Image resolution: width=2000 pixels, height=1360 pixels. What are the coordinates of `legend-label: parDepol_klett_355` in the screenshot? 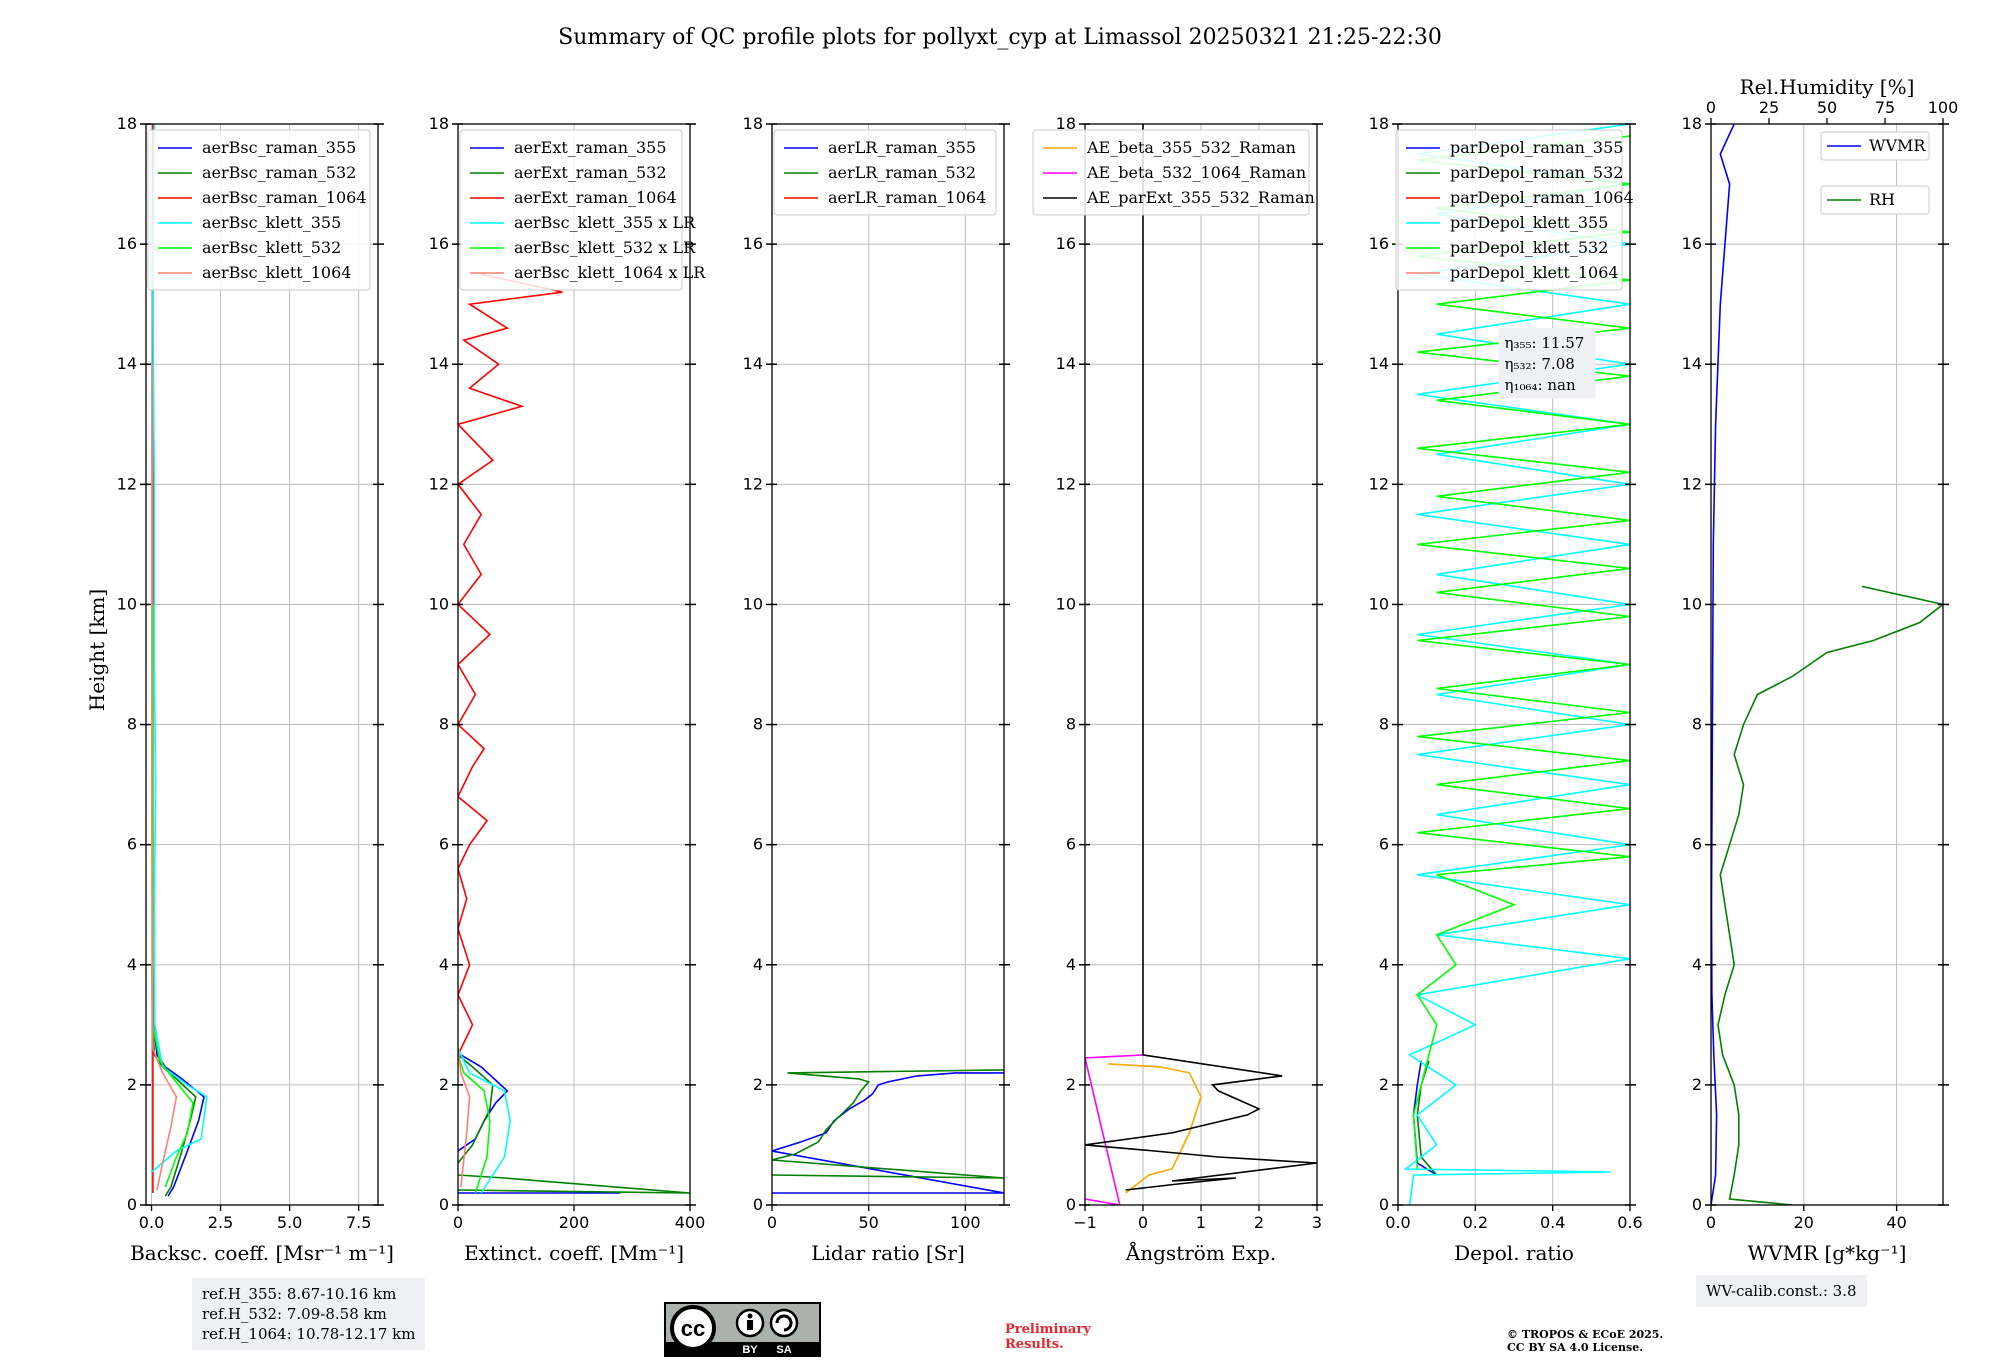 It's located at (1529, 222).